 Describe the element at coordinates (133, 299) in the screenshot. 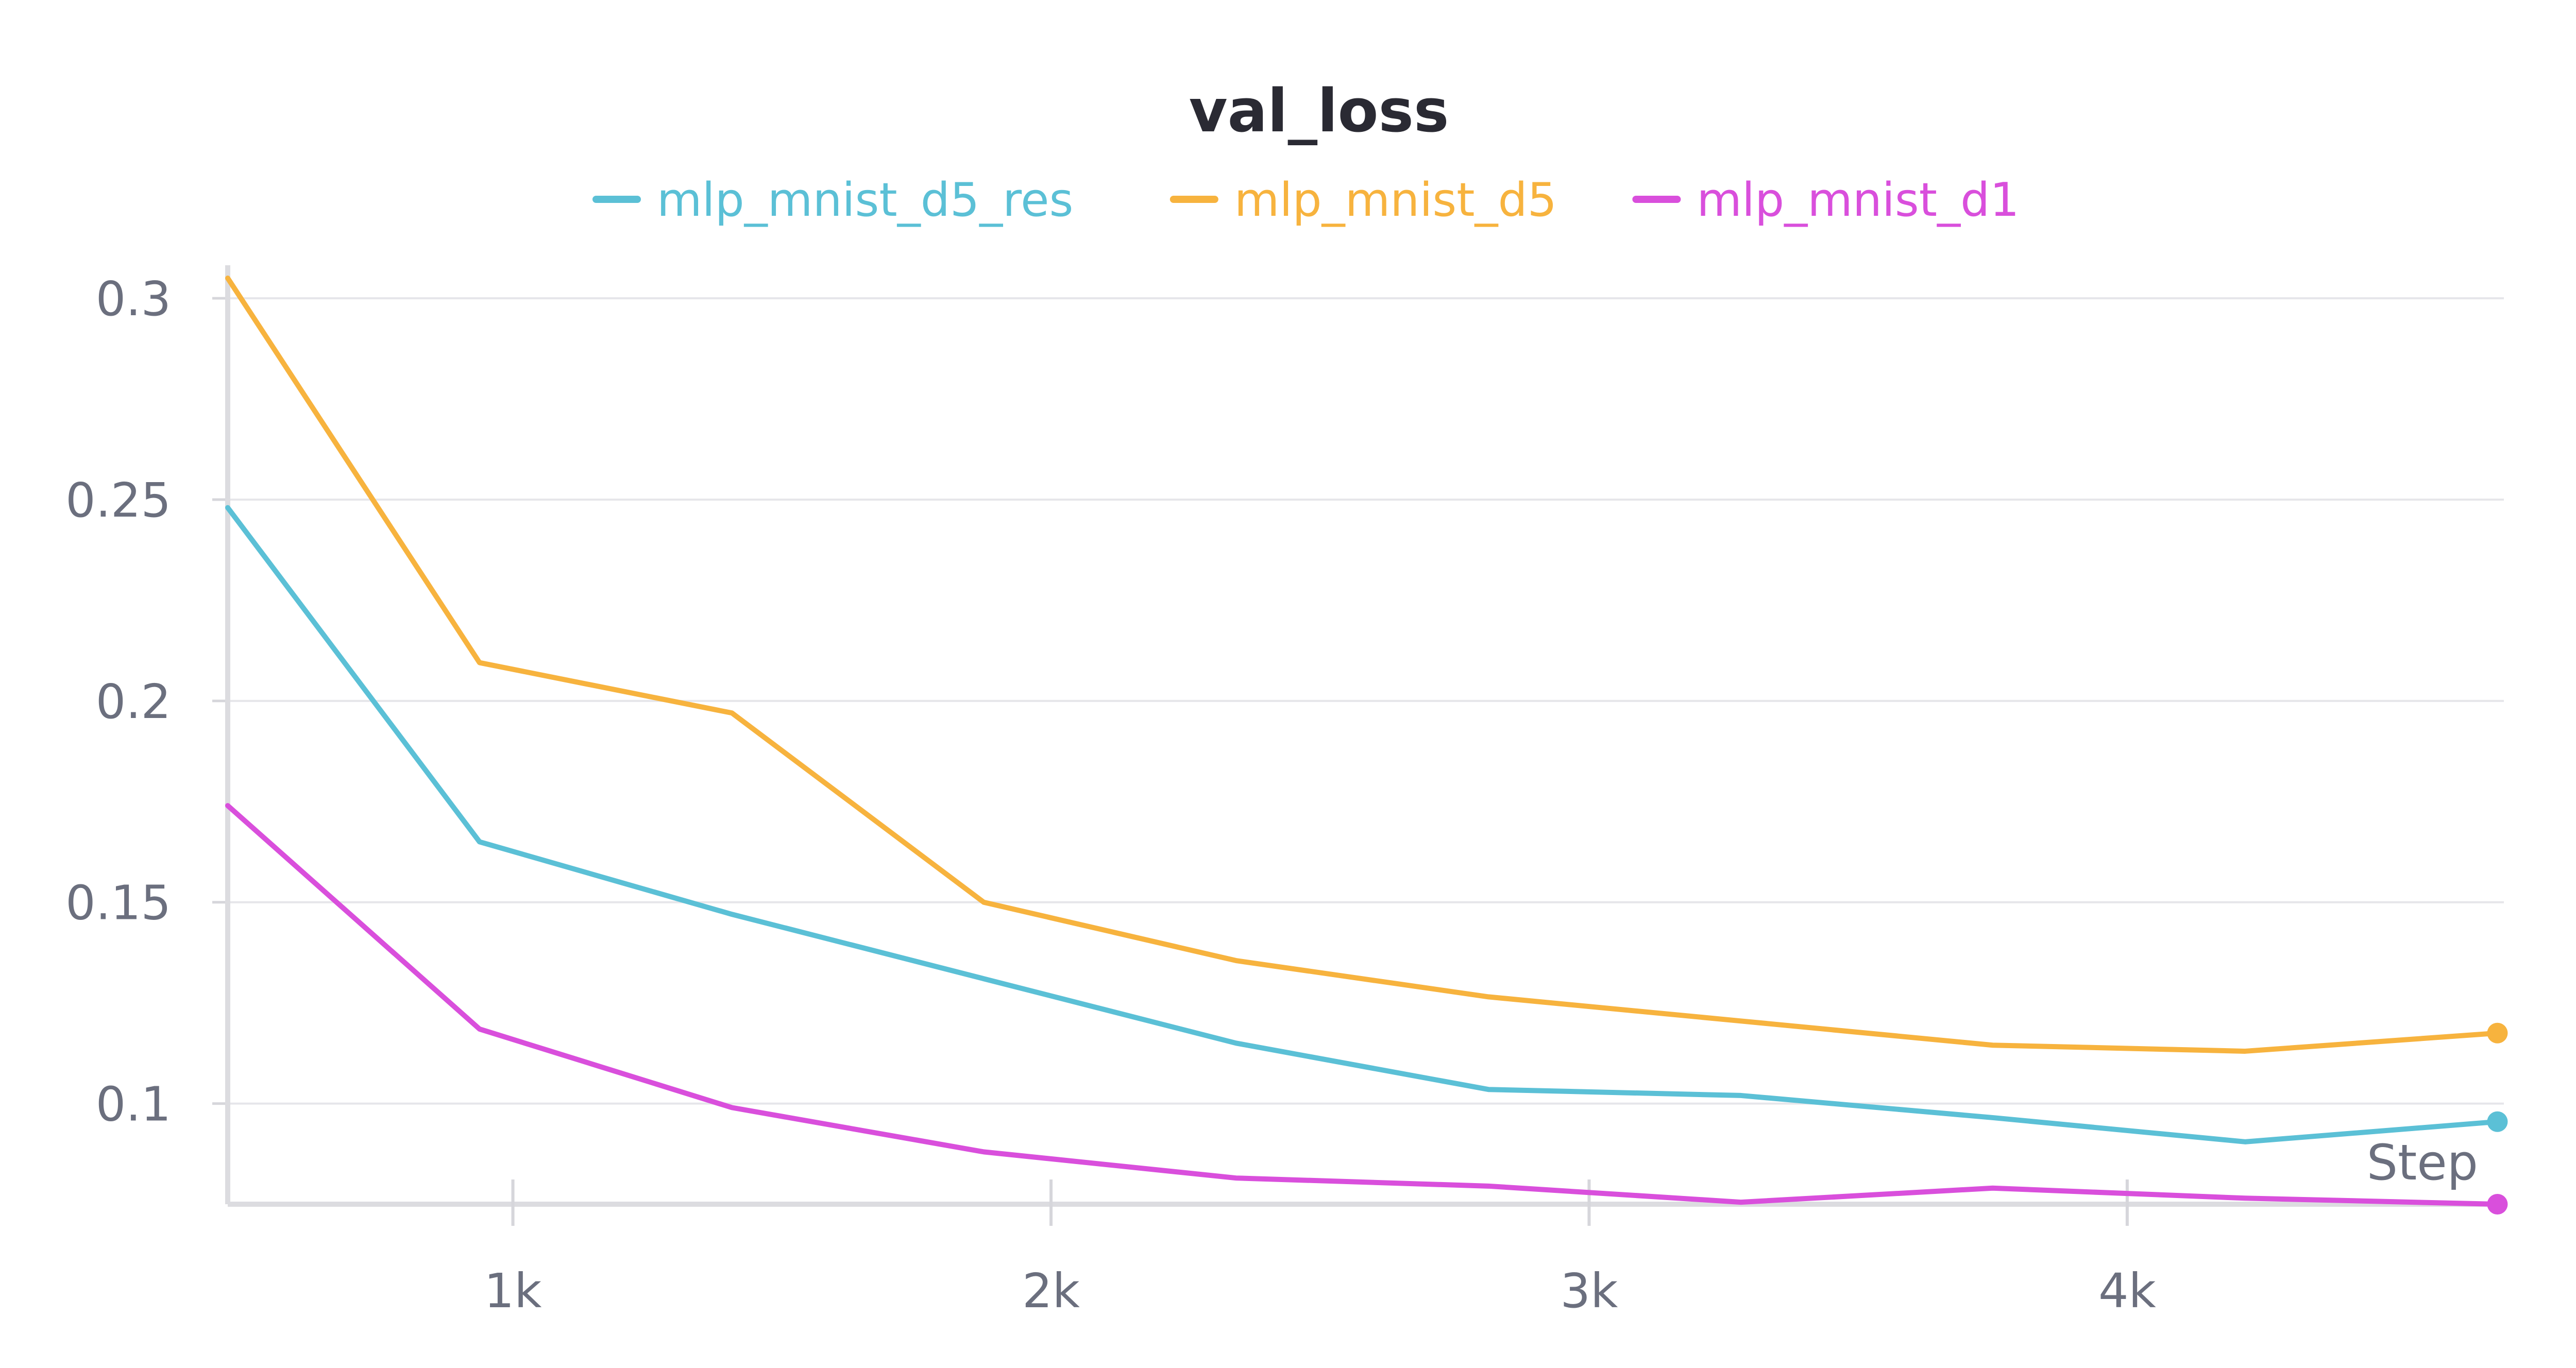

I see `y-tick-label: 0.3` at that location.